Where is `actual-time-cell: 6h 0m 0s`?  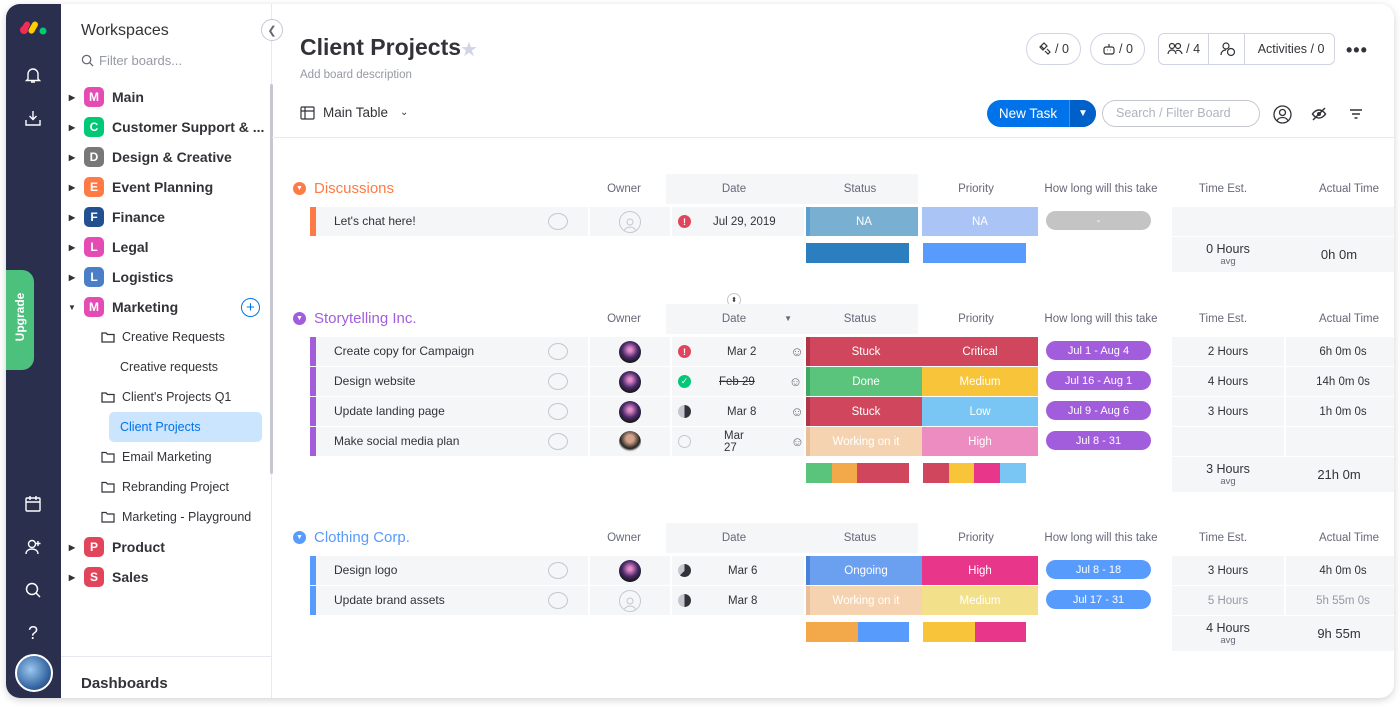 actual-time-cell: 6h 0m 0s is located at coordinates (1340, 351).